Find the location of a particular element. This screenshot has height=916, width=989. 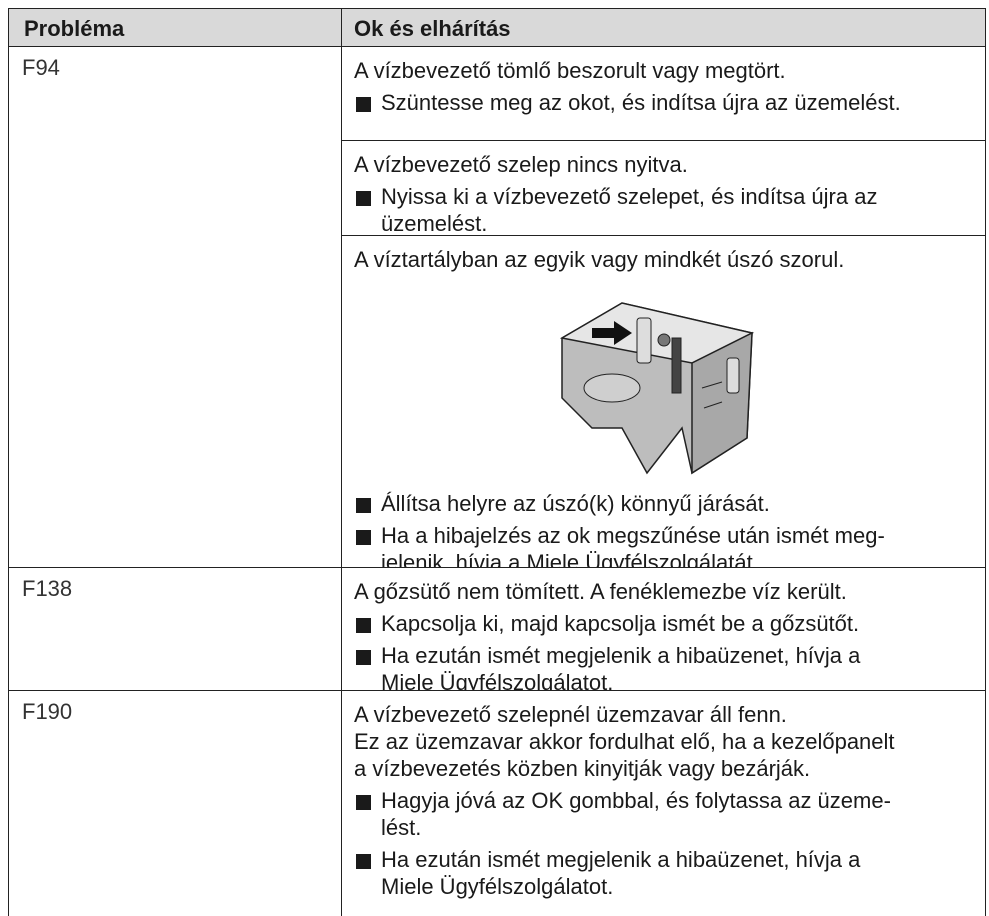

cause-text: A vízbevezető szelep nincs nyitva. is located at coordinates (667, 164).